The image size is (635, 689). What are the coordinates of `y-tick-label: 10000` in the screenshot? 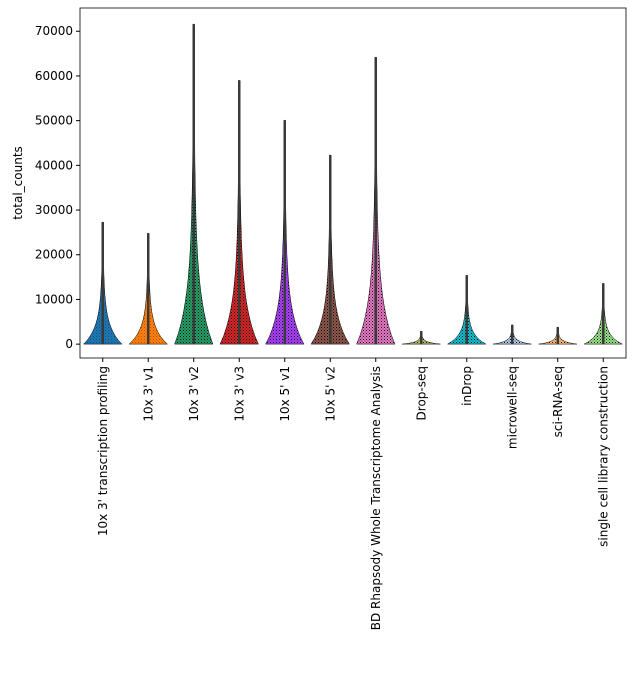 It's located at (54, 299).